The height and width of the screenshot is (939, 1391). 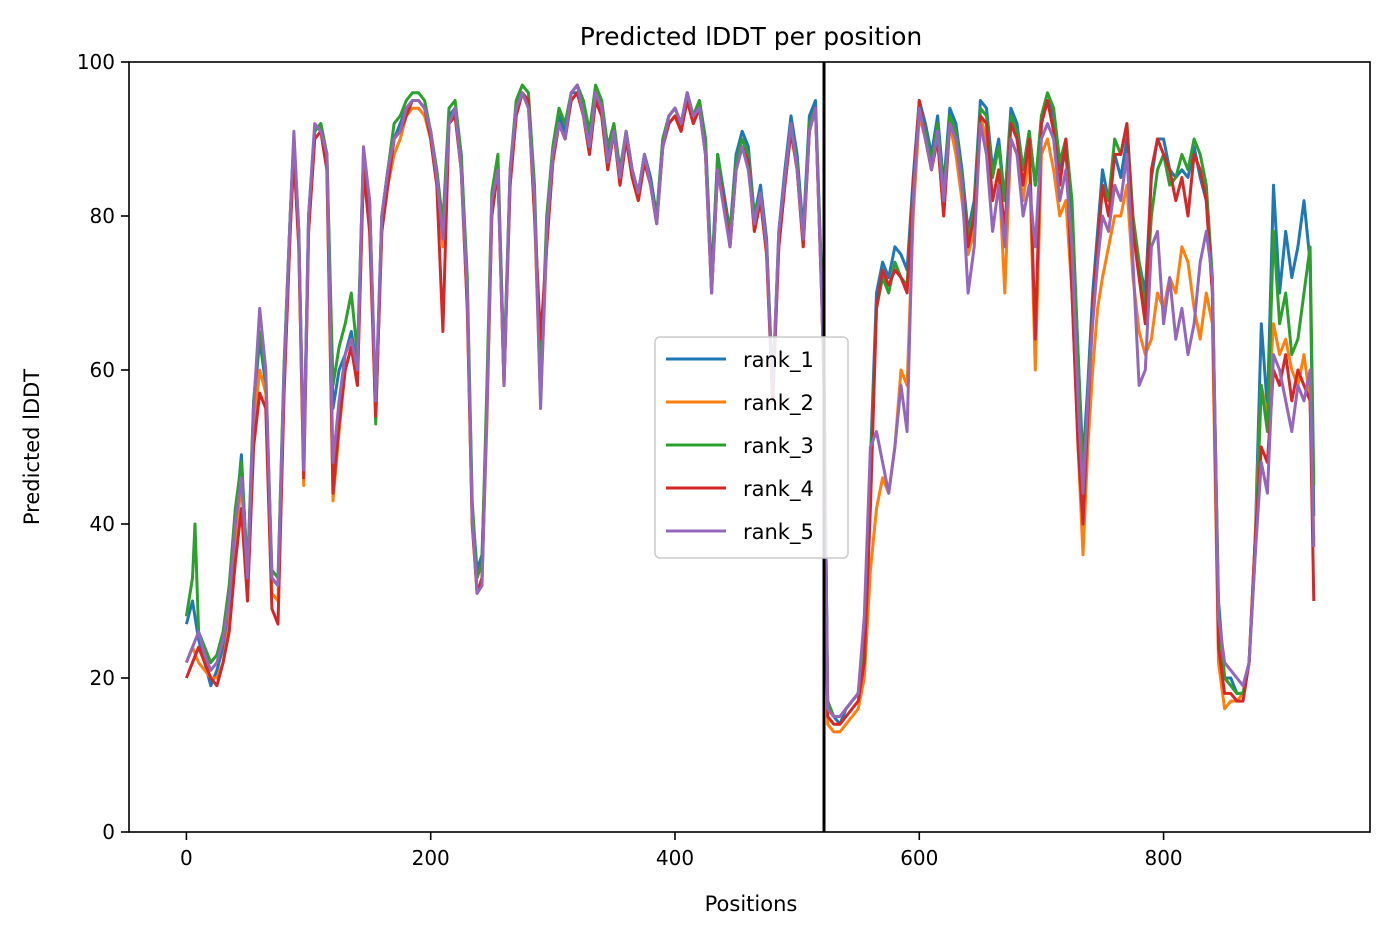 I want to click on y-axis: 0 20 40 60 80 100, so click(x=103, y=447).